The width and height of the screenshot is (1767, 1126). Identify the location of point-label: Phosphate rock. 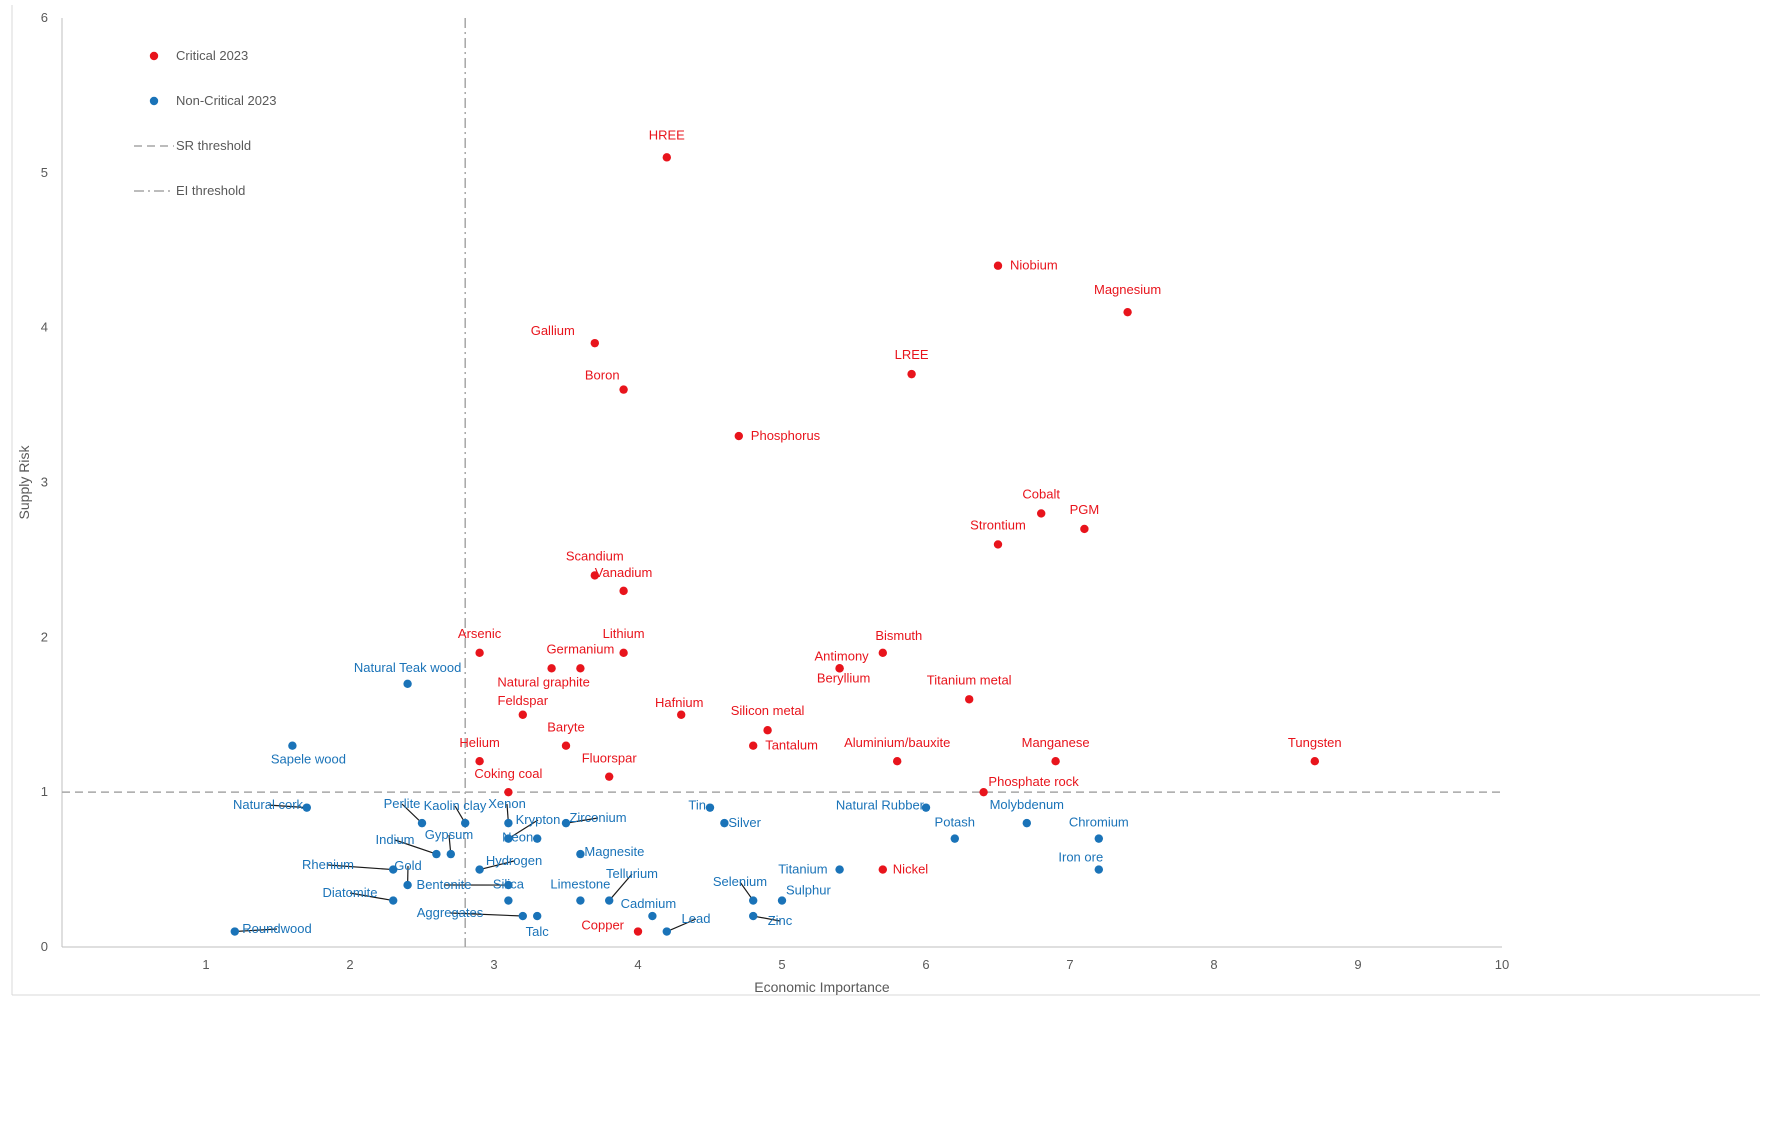
(1033, 781).